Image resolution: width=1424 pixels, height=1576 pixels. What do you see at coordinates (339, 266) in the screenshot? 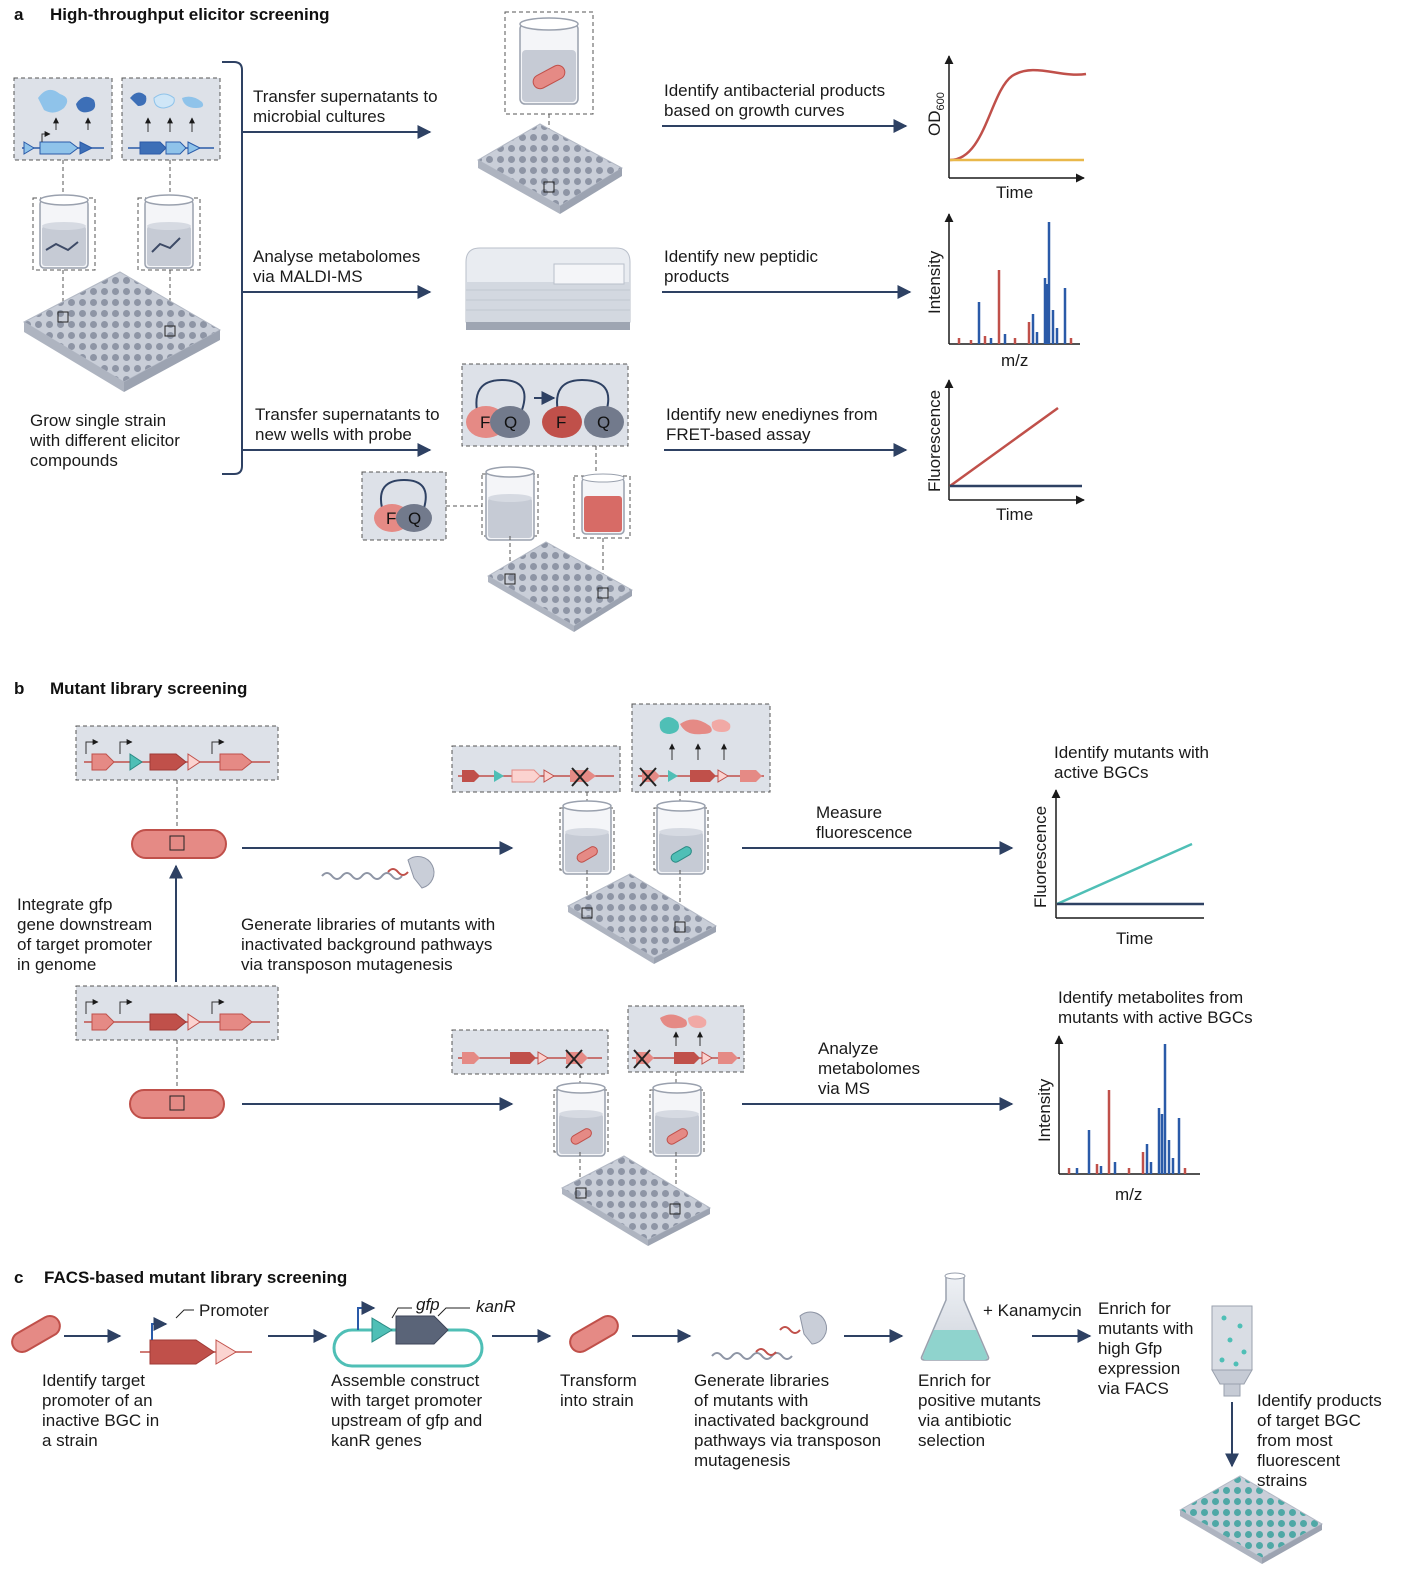
I see `analyse-label: Analyse metabolomes via MALDI-MS` at bounding box center [339, 266].